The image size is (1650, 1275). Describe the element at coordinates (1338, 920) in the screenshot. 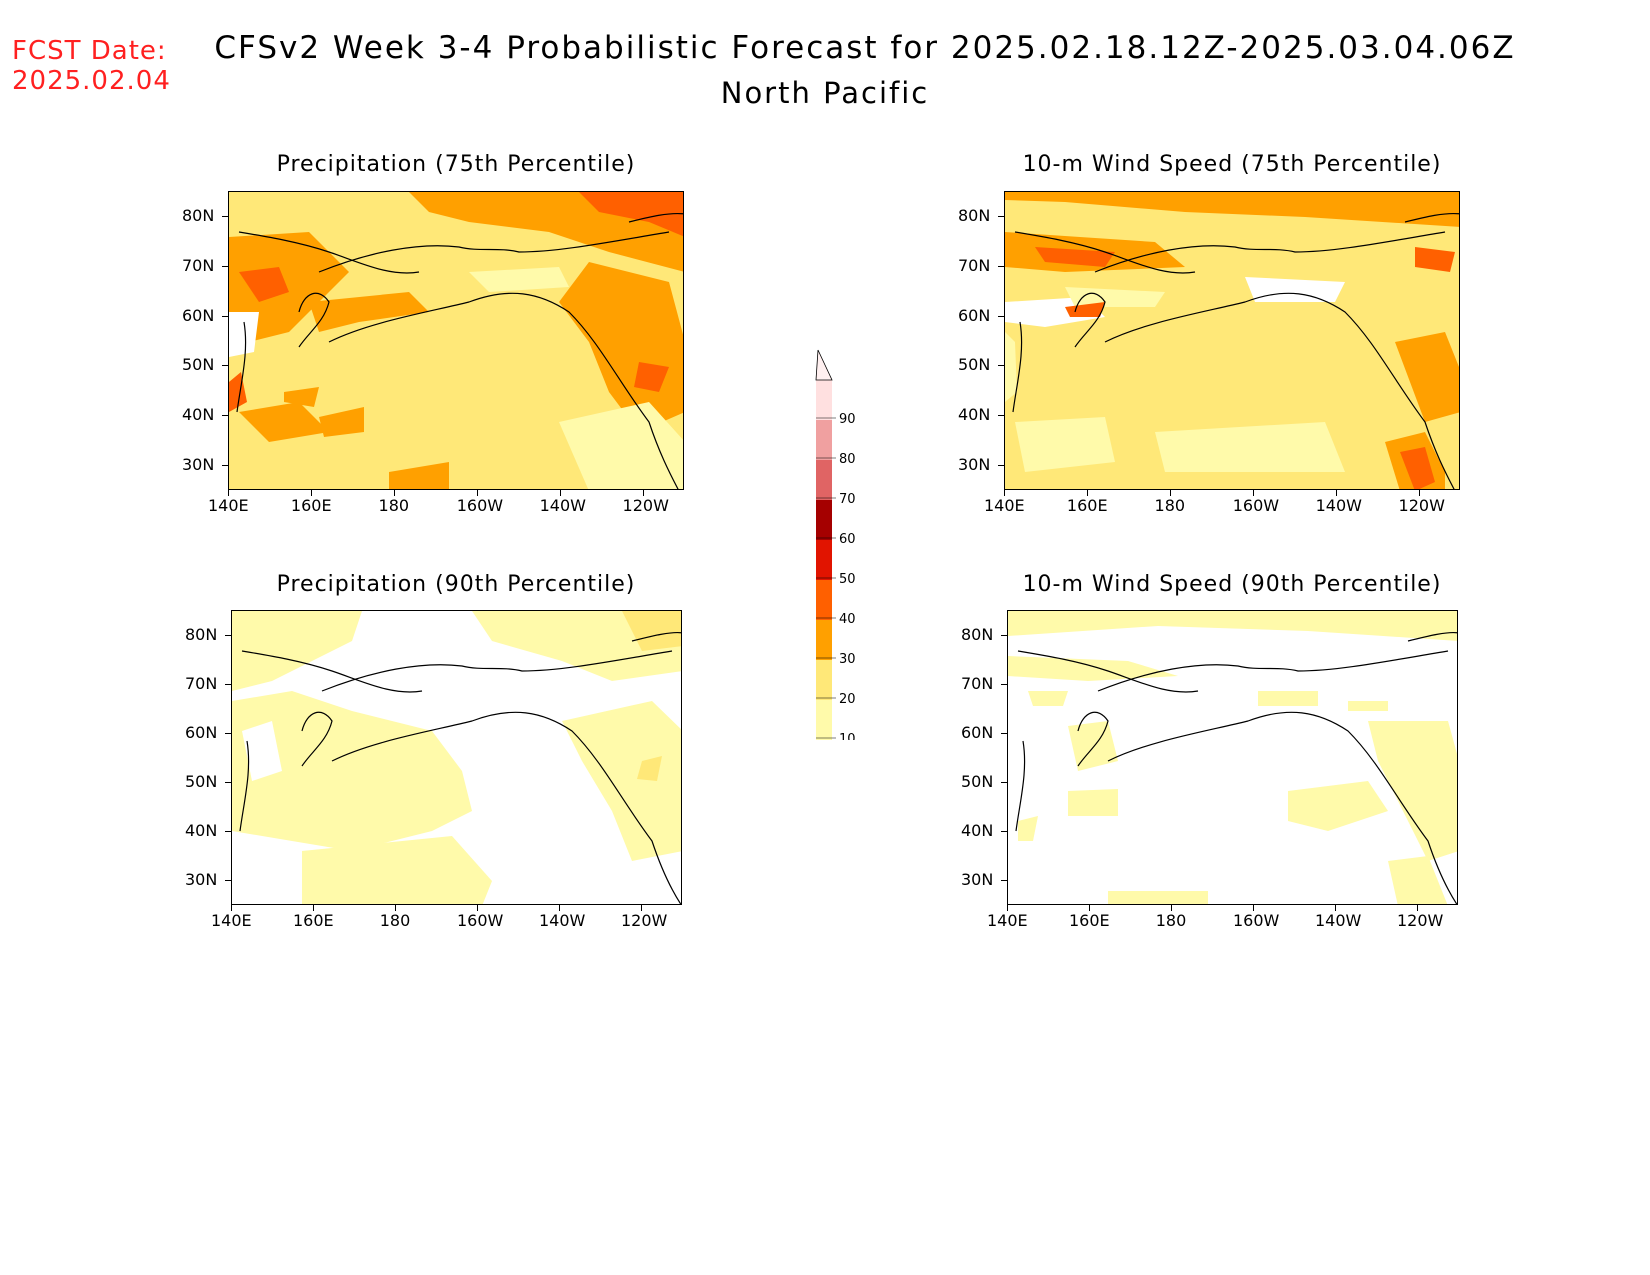

I see `lon-tick-wind90-4: 140W` at that location.